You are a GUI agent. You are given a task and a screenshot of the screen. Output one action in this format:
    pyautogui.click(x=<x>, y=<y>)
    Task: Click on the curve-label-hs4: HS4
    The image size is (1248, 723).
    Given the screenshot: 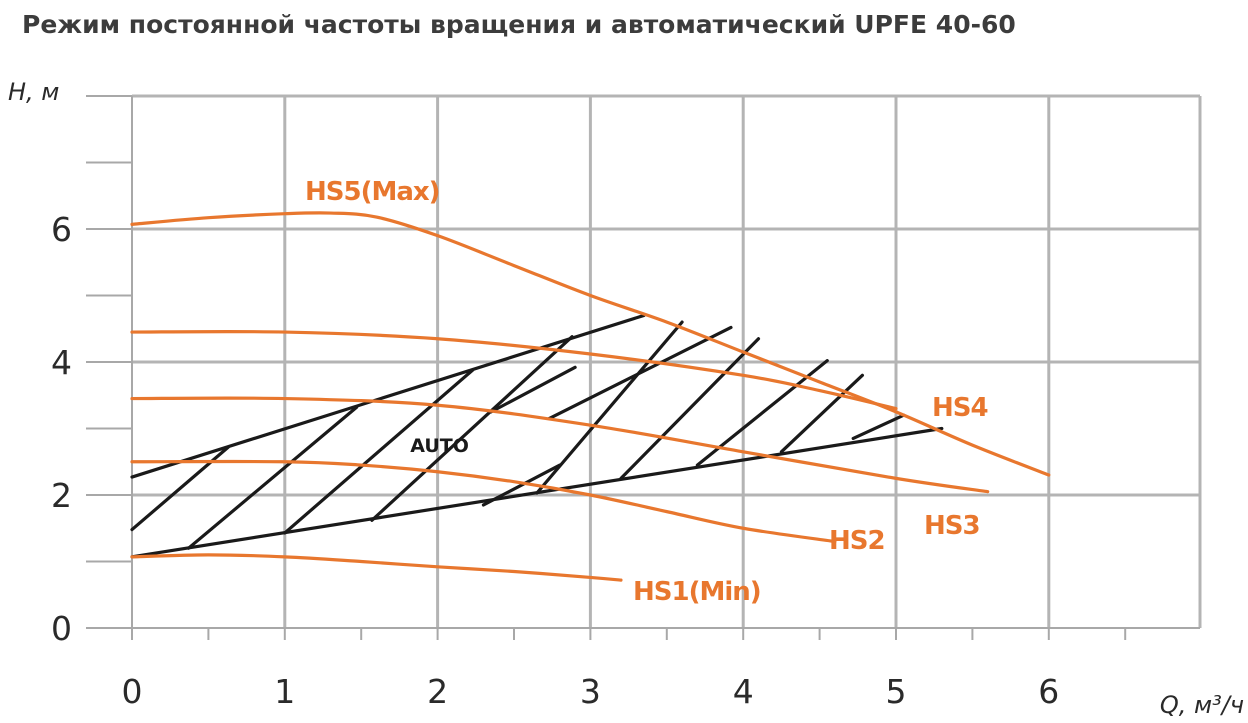 What is the action you would take?
    pyautogui.click(x=960, y=408)
    